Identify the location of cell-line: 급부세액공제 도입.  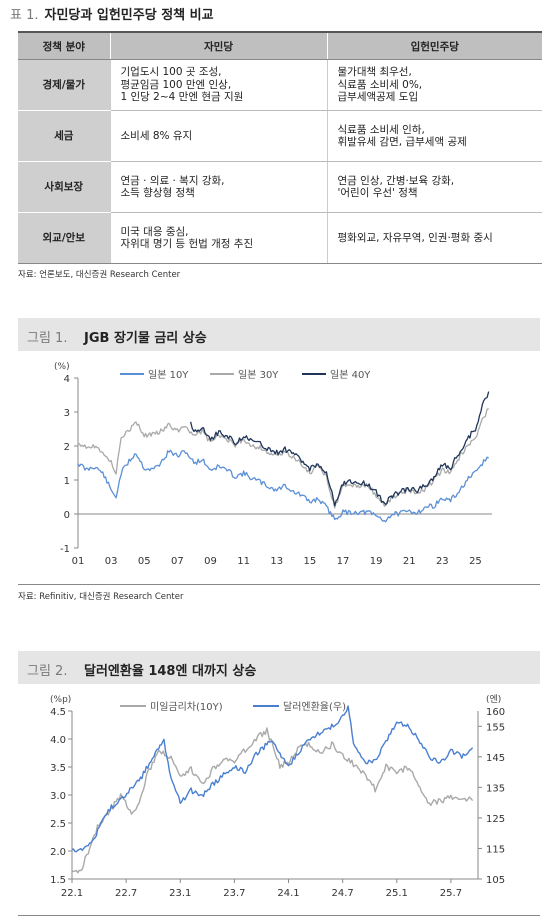
(378, 97).